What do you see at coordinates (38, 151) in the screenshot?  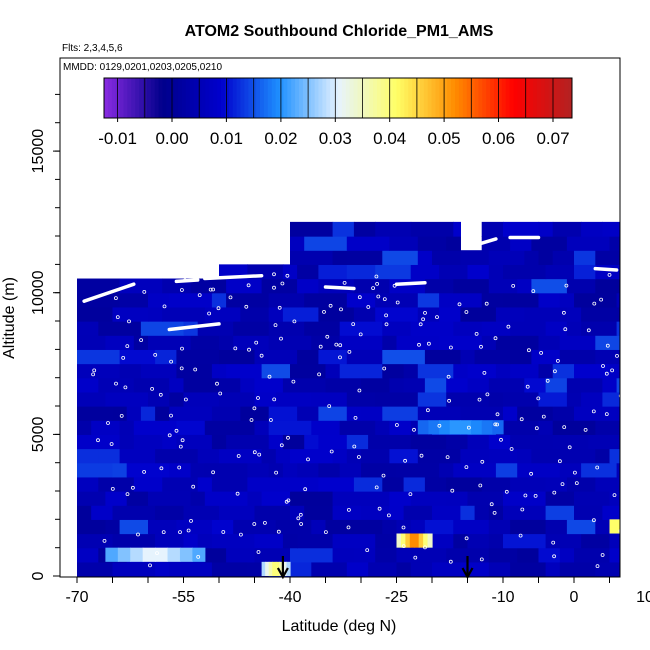 I see `y-tick-label: 15000` at bounding box center [38, 151].